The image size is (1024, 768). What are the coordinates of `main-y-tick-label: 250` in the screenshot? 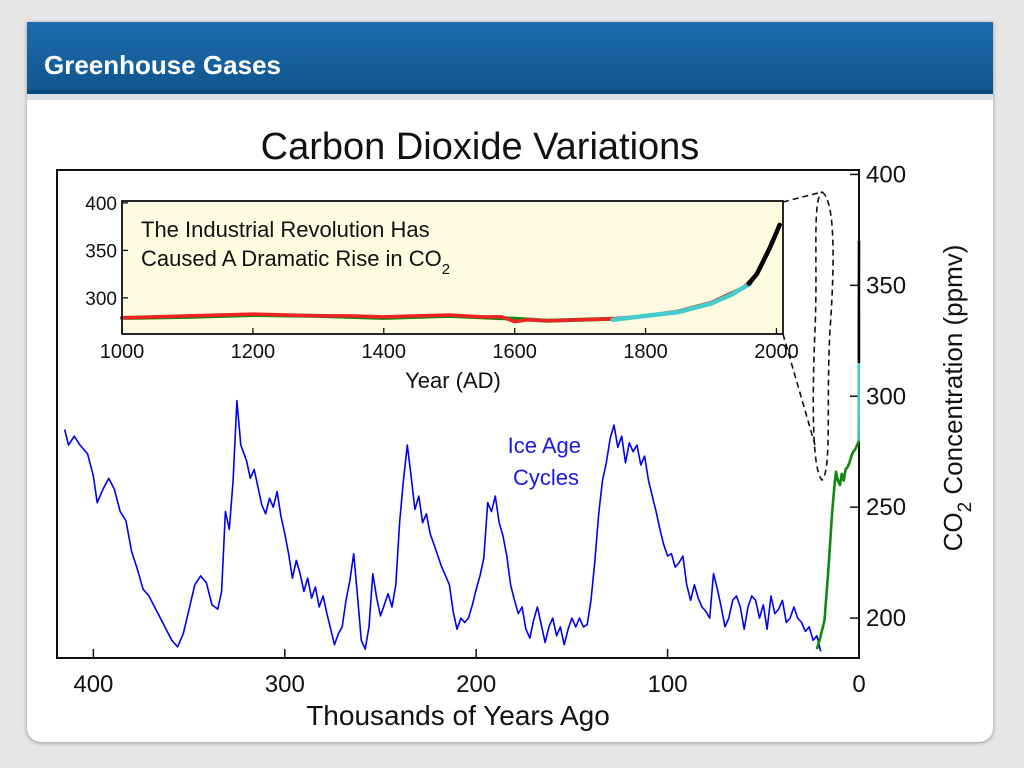 It's located at (886, 507).